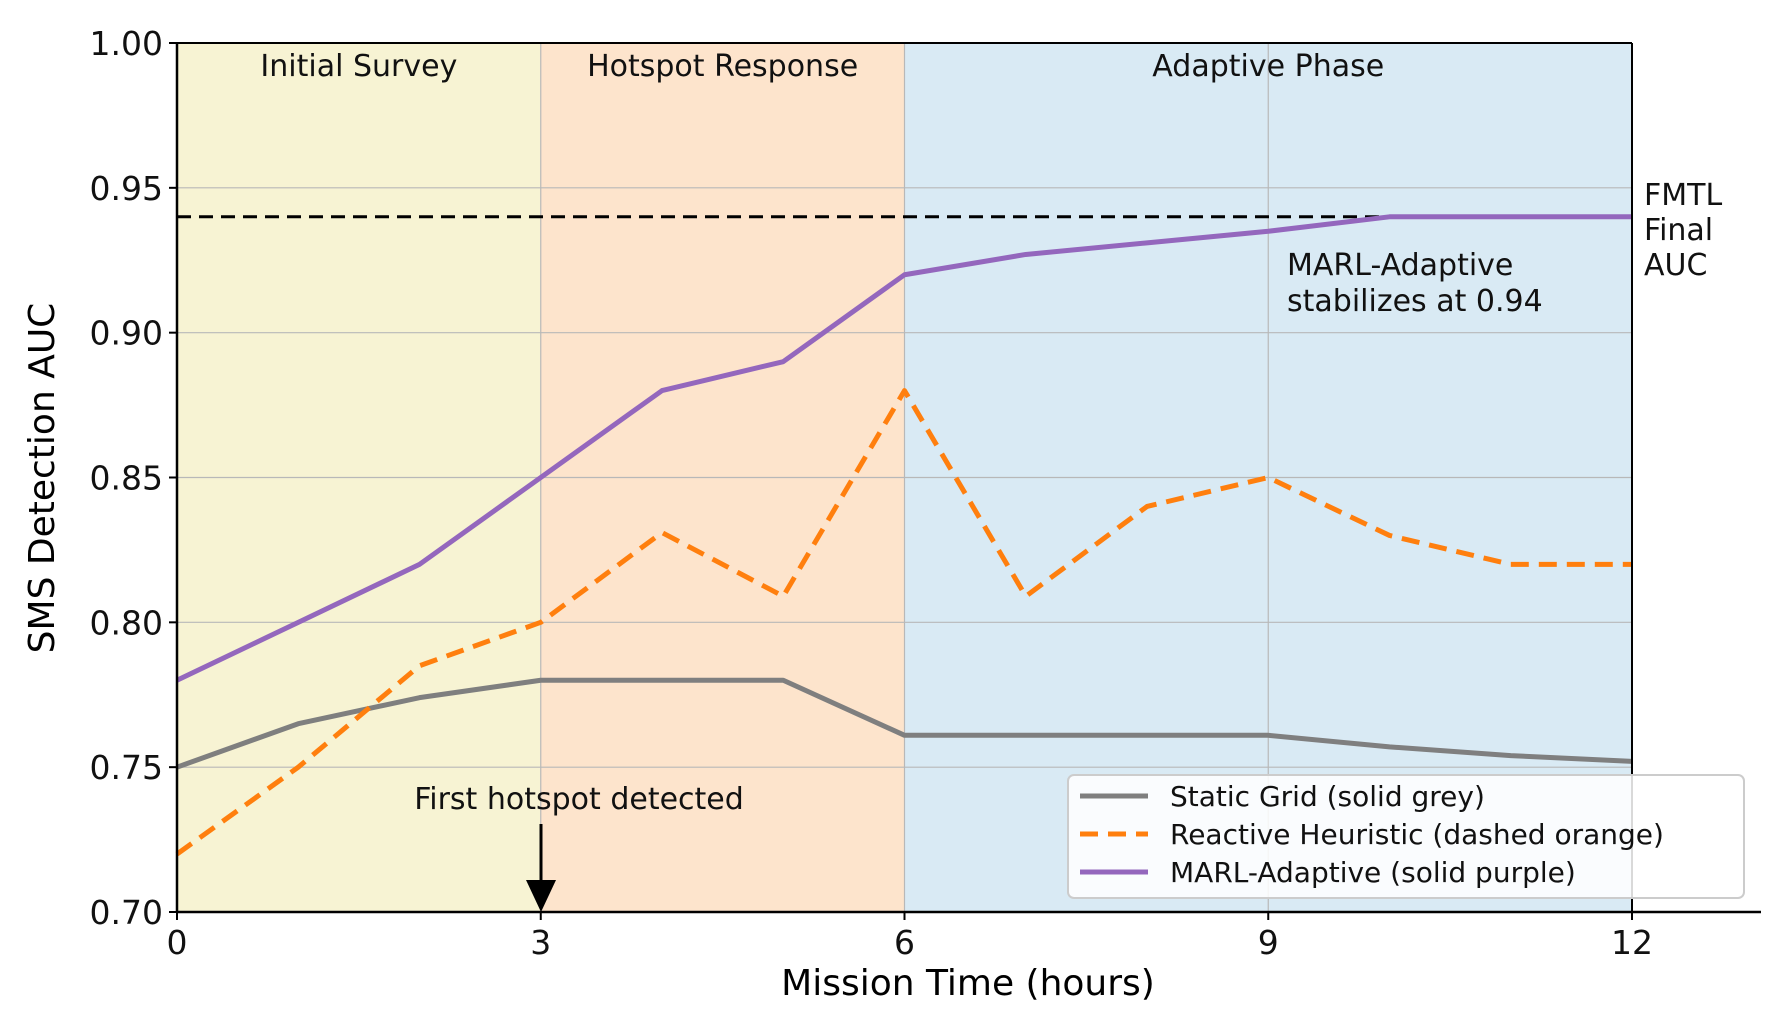 The height and width of the screenshot is (1033, 1787). I want to click on down-arrow-icon, so click(541, 868).